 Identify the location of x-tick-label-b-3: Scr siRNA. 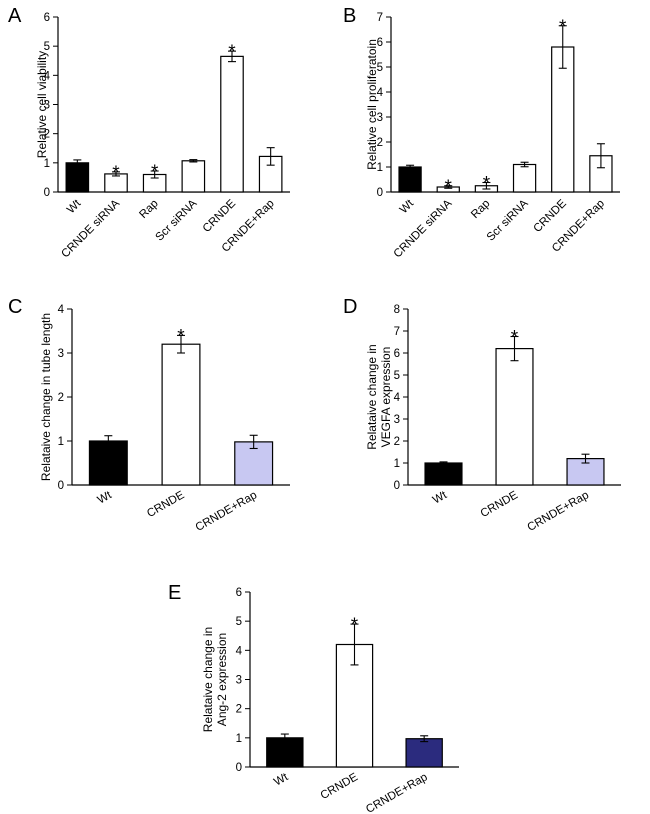
(508, 220).